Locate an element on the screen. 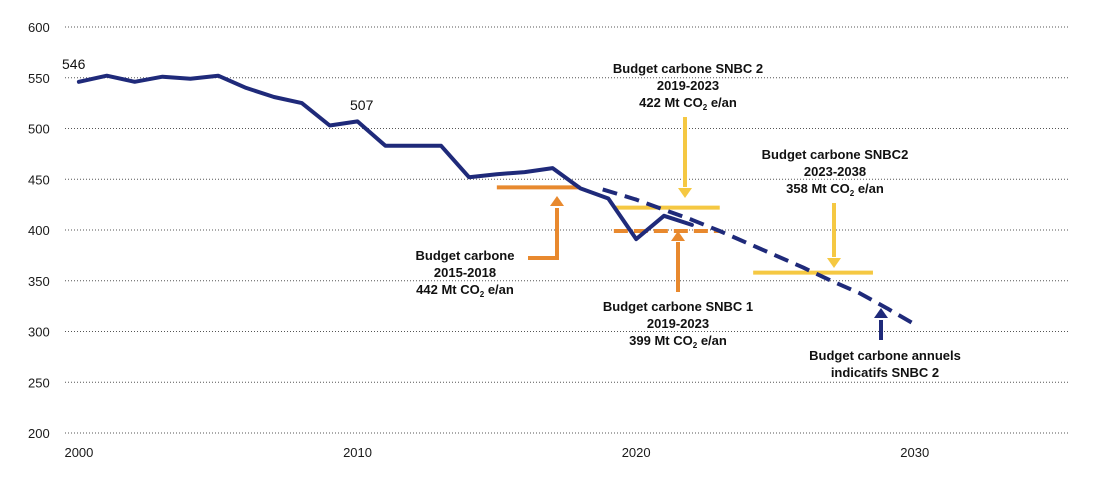 This screenshot has height=482, width=1113. svg-text: 2023-2038 is located at coordinates (835, 171).